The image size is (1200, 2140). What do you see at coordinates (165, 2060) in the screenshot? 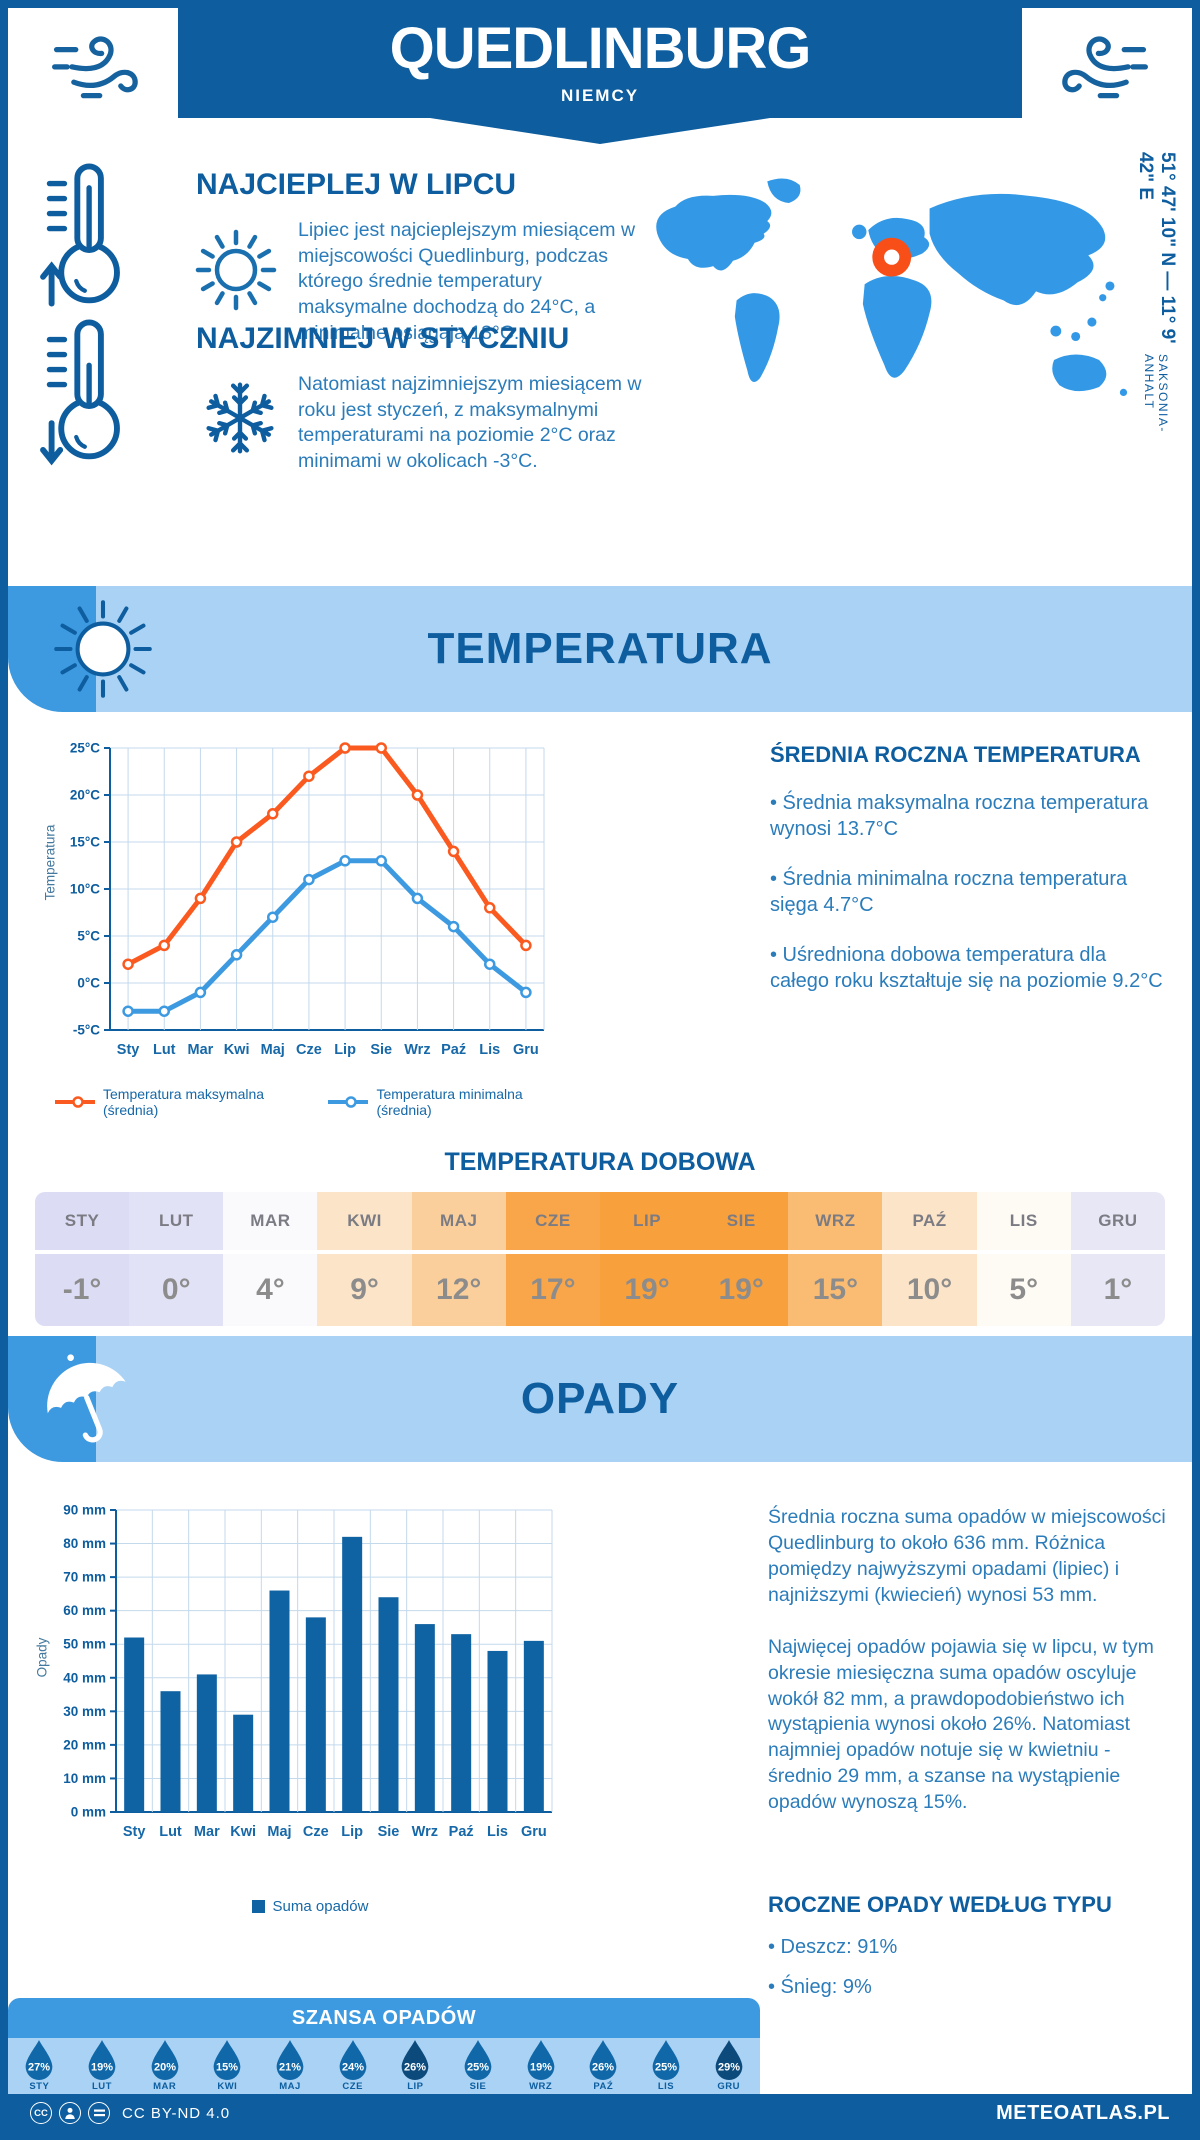
I see `droplet-icon: 20%` at bounding box center [165, 2060].